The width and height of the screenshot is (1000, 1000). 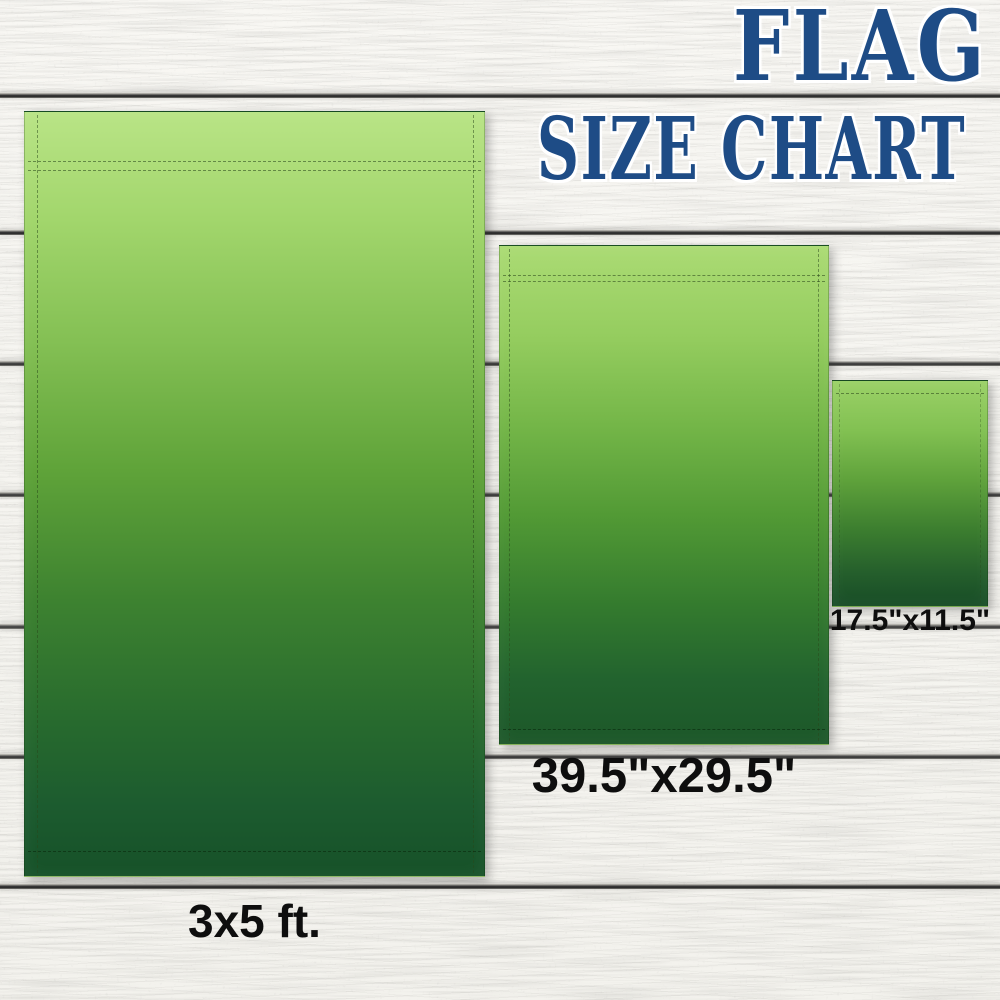 I want to click on page-title: FLAG SIZE CHART, so click(x=661, y=96).